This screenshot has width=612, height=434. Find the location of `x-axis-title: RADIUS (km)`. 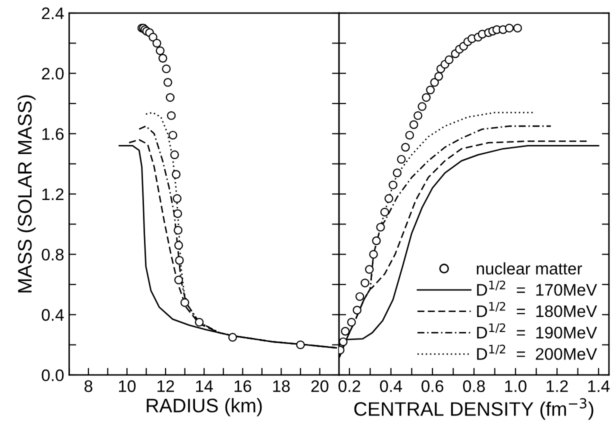

x-axis-title: RADIUS (km) is located at coordinates (204, 407).